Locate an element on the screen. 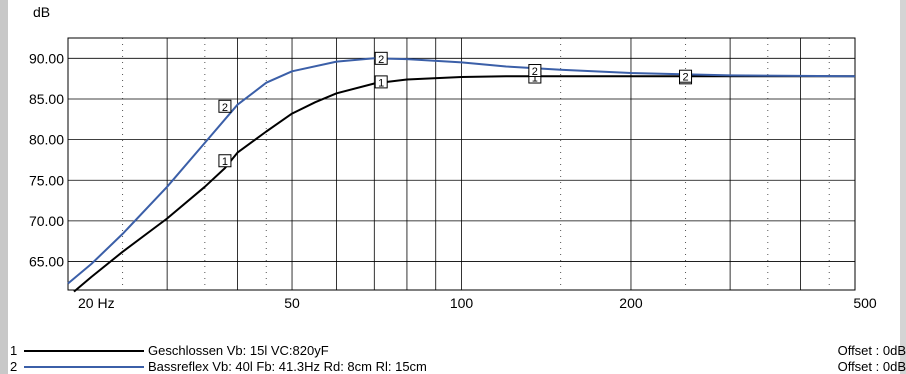 Image resolution: width=906 pixels, height=374 pixels. left-border is located at coordinates (4, 187).